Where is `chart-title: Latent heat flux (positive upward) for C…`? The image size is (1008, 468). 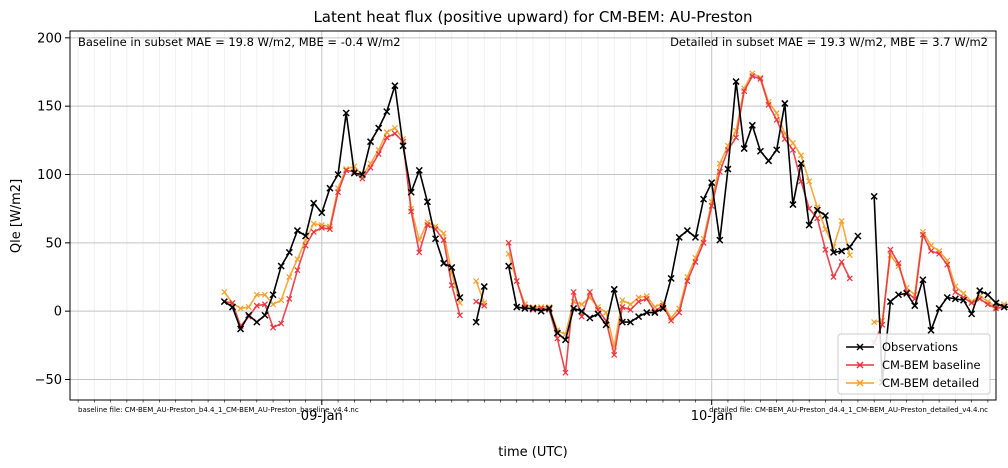
chart-title: Latent heat flux (positive upward) for C… is located at coordinates (532, 17).